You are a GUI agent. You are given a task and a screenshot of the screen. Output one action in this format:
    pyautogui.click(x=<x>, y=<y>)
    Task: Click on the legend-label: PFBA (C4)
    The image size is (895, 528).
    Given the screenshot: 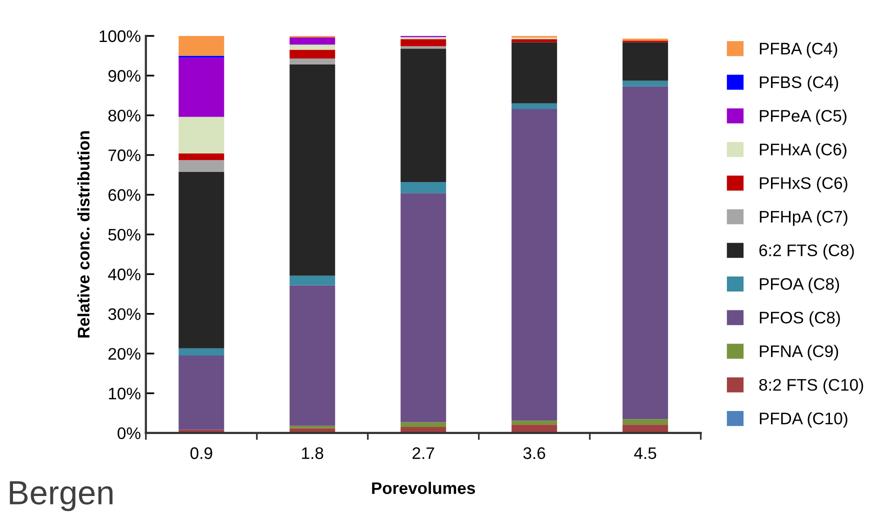 What is the action you would take?
    pyautogui.click(x=799, y=50)
    